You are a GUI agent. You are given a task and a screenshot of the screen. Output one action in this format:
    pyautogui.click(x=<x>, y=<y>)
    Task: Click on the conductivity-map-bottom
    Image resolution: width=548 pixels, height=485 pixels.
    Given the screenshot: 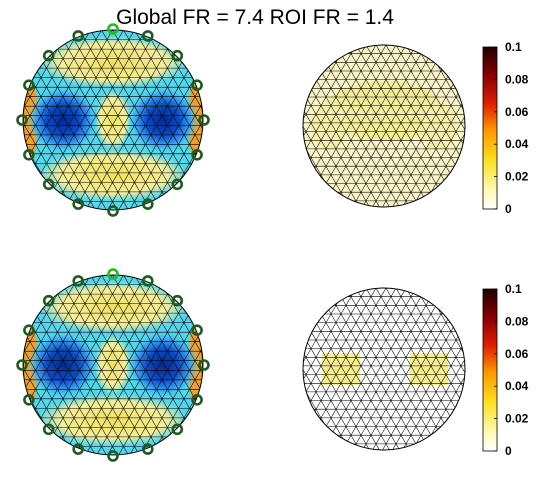 What is the action you would take?
    pyautogui.click(x=113, y=365)
    